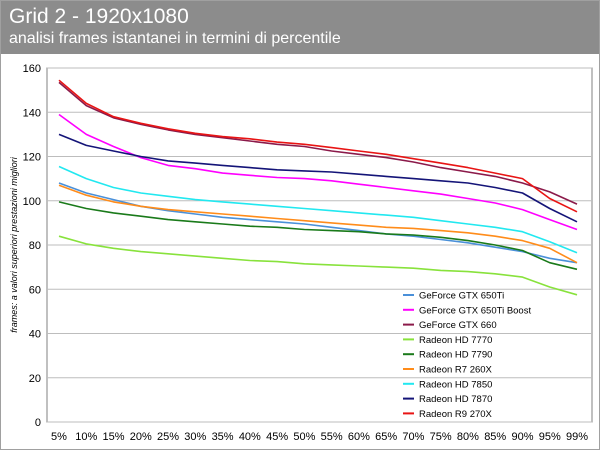 The image size is (600, 450). Describe the element at coordinates (455, 340) in the screenshot. I see `legend-label: Radeon HD 7770` at that location.